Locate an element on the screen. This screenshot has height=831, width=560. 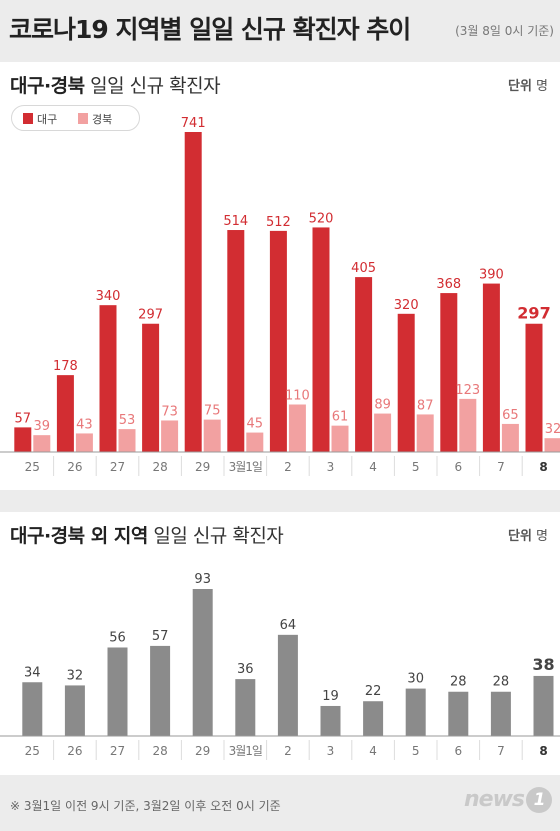
label-gyeongbuk-7: 61 is located at coordinates (340, 417).